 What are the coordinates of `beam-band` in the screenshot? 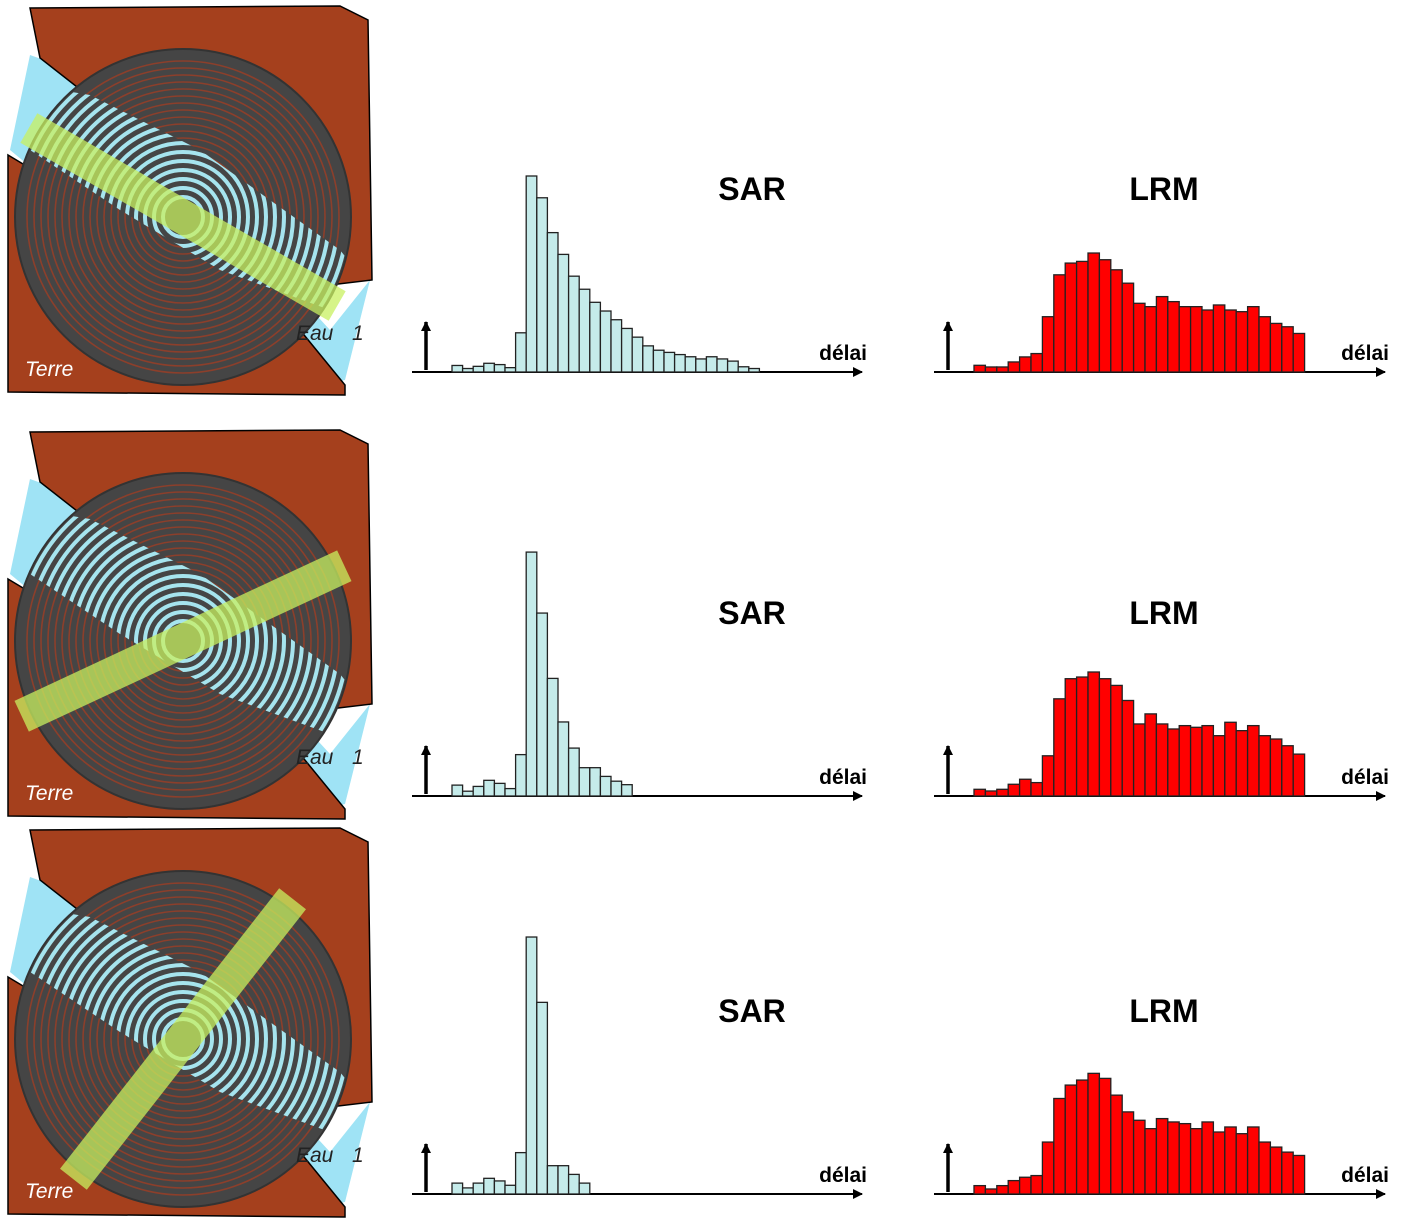 It's located at (183, 217).